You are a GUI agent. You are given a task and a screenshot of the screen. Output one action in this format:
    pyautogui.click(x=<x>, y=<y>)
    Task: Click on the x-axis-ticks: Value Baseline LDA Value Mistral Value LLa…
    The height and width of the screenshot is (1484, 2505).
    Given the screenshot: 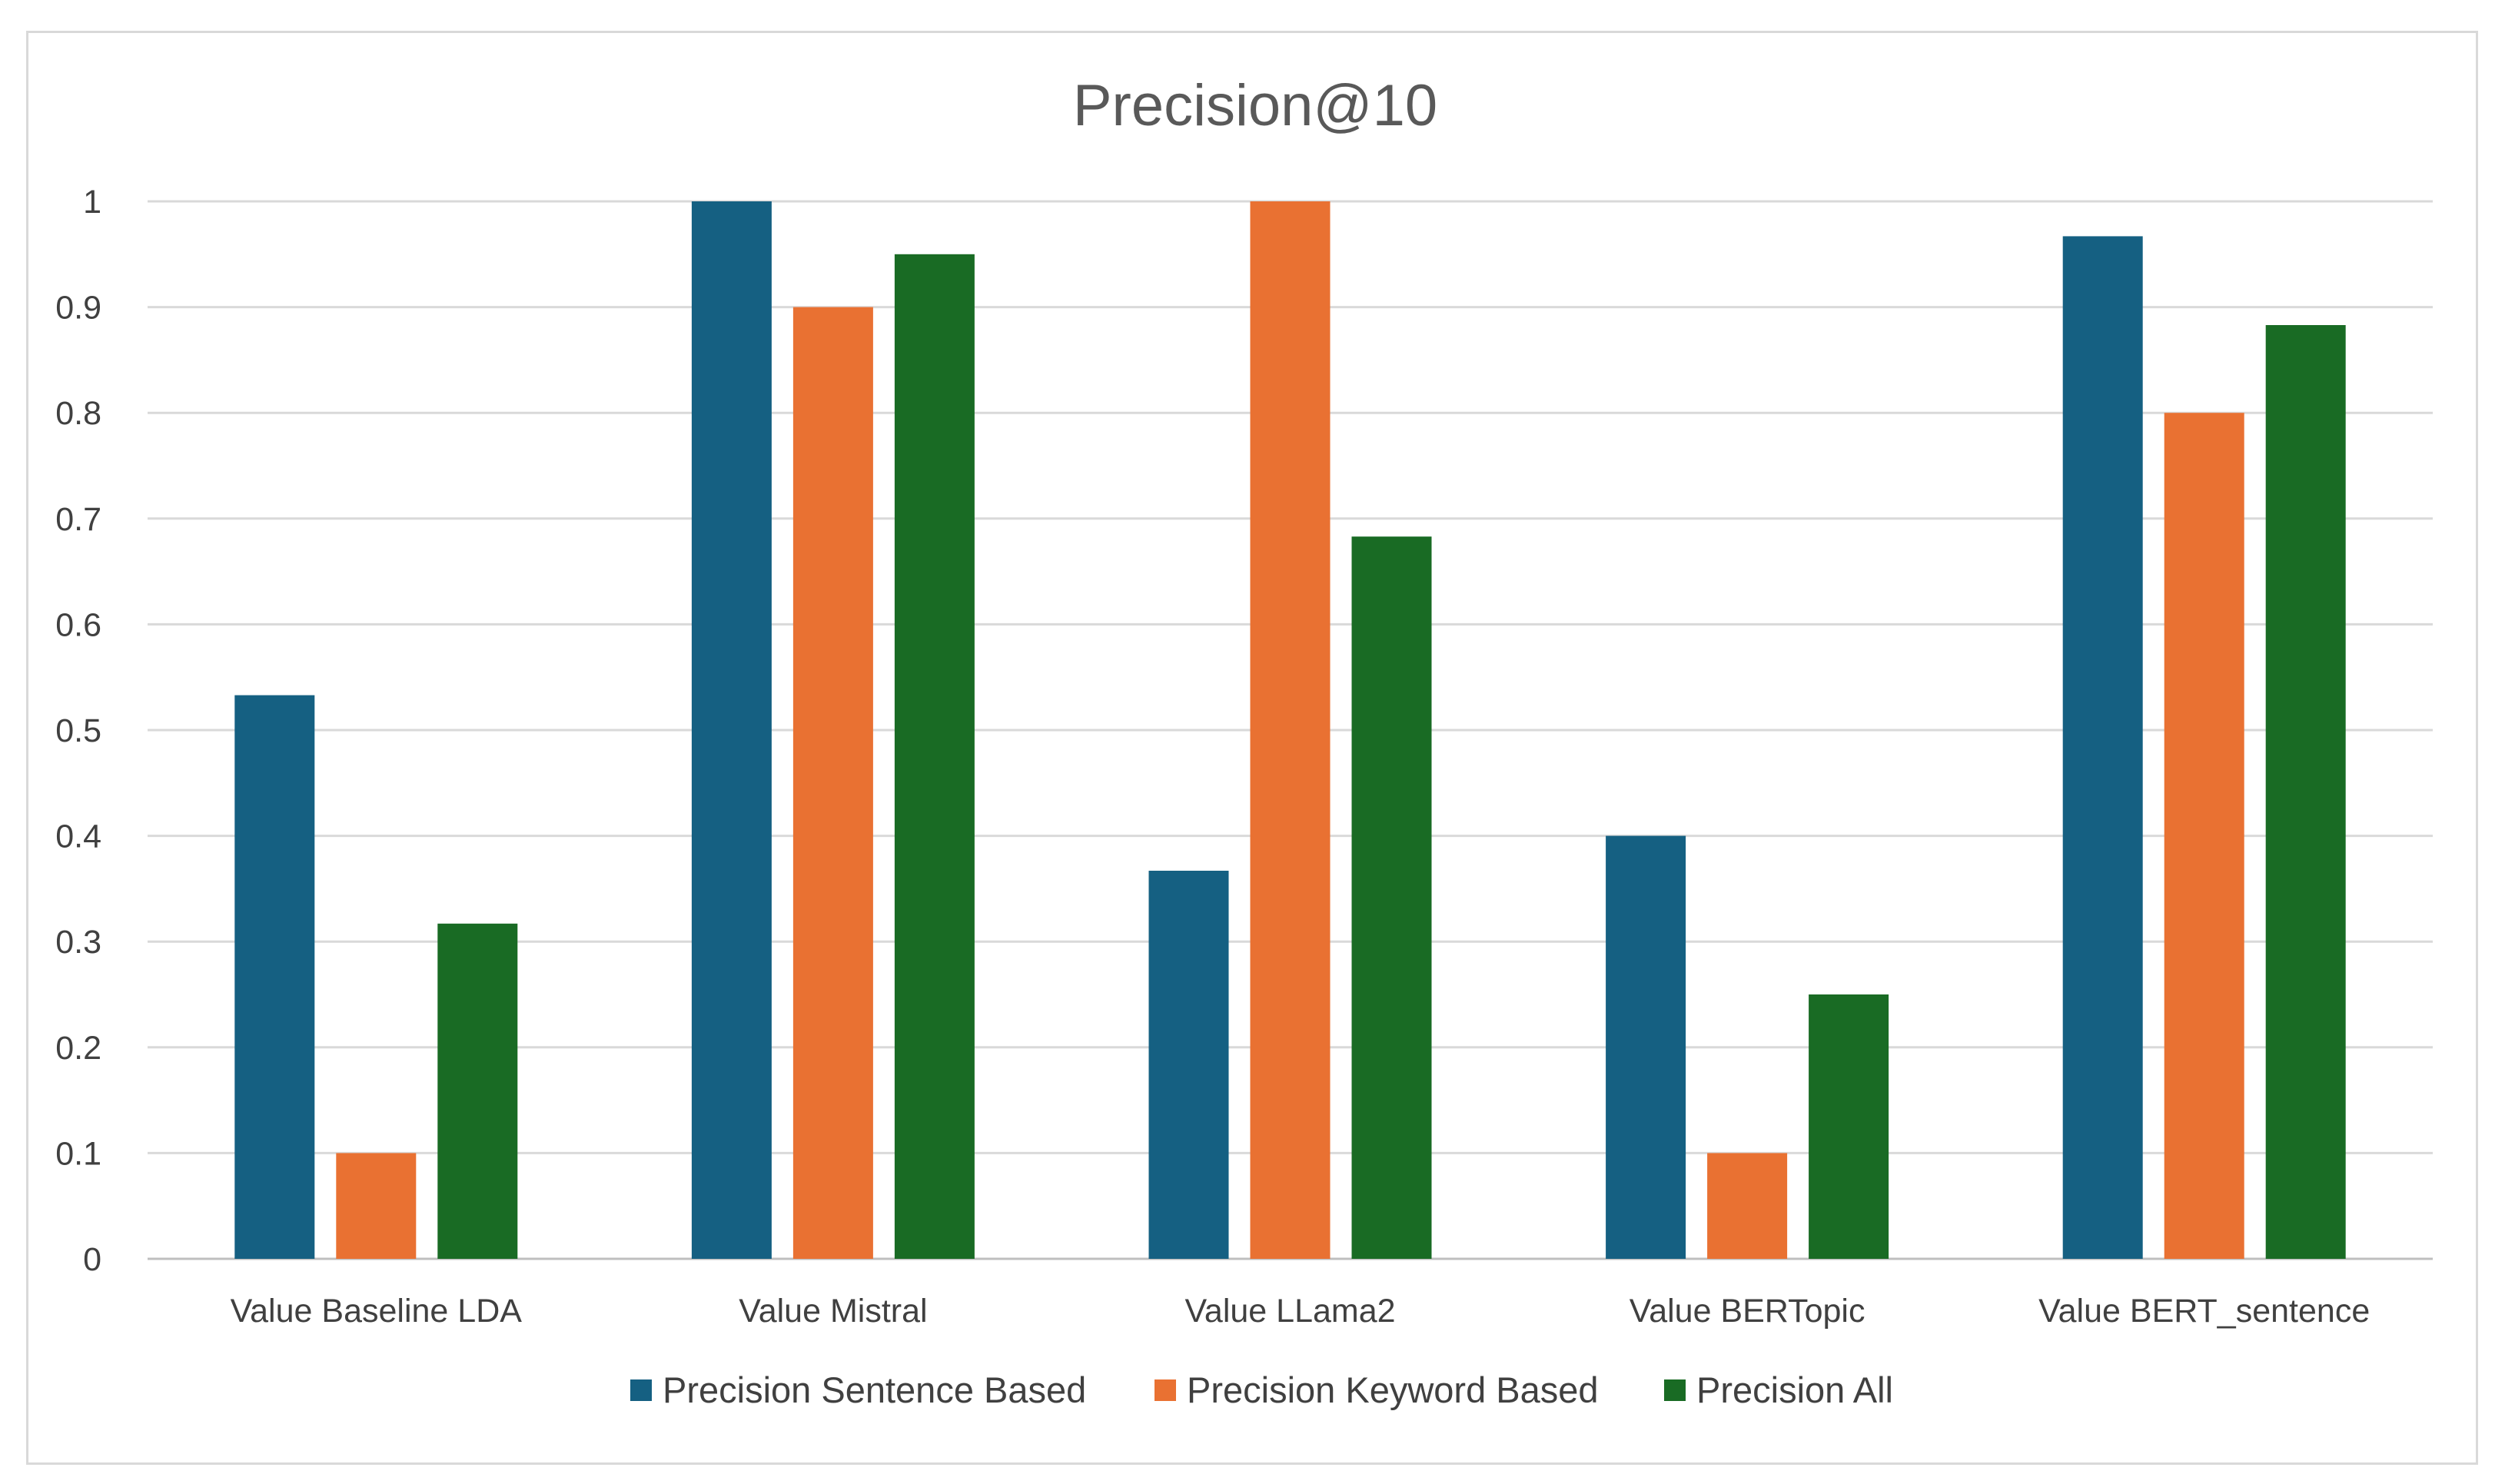 What is the action you would take?
    pyautogui.click(x=1300, y=1311)
    